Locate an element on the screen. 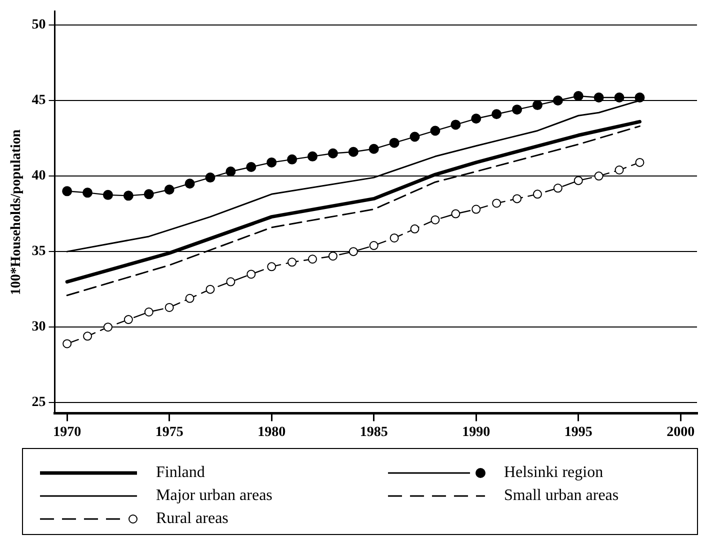 The image size is (707, 536). x-tick-label: 1990 is located at coordinates (476, 432).